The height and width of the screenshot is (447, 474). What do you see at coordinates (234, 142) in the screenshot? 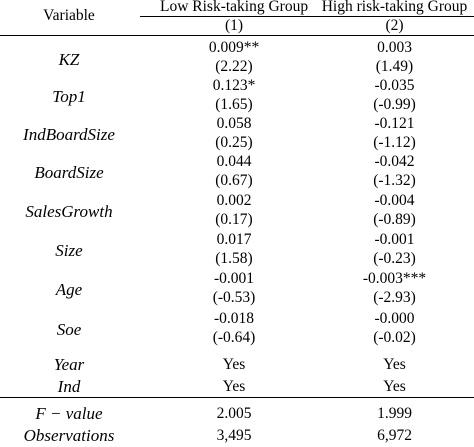
I see `tstat-cell: (0.25)` at bounding box center [234, 142].